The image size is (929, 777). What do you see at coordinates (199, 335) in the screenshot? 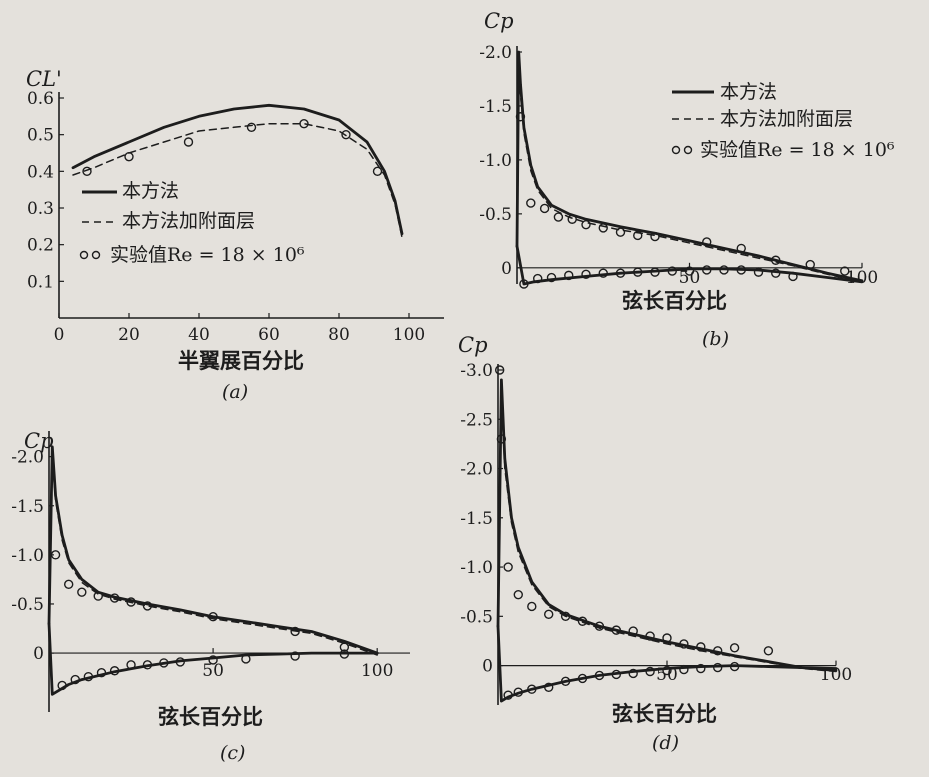
I see `x-tick-label: 40` at bounding box center [199, 335].